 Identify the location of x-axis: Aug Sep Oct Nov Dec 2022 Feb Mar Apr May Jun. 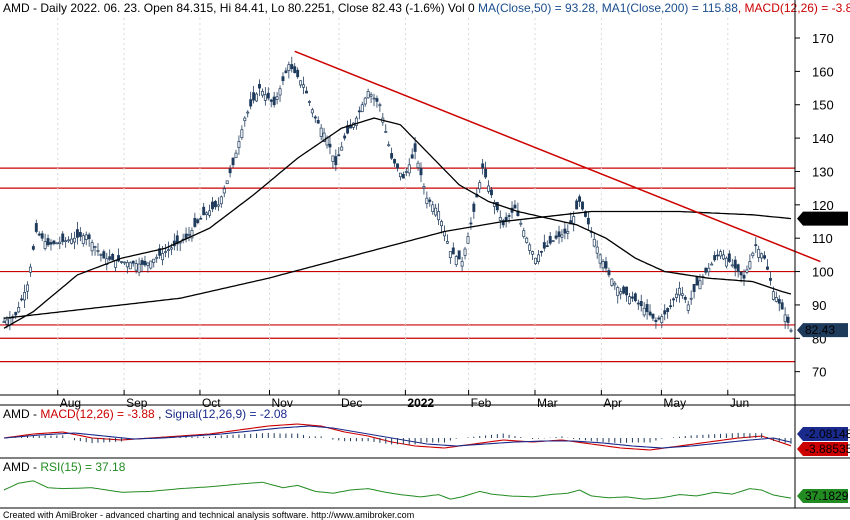
(397, 400).